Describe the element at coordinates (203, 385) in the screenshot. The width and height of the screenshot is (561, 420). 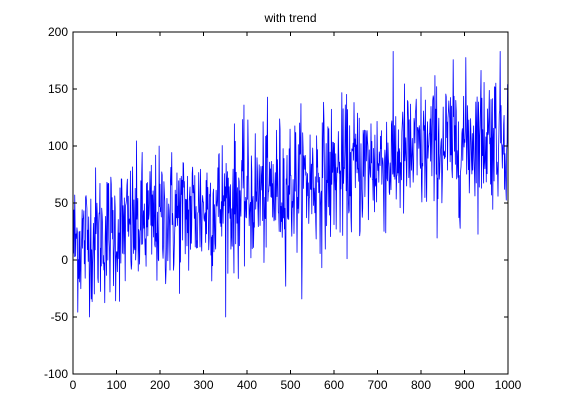
I see `x-tick-label: 300` at that location.